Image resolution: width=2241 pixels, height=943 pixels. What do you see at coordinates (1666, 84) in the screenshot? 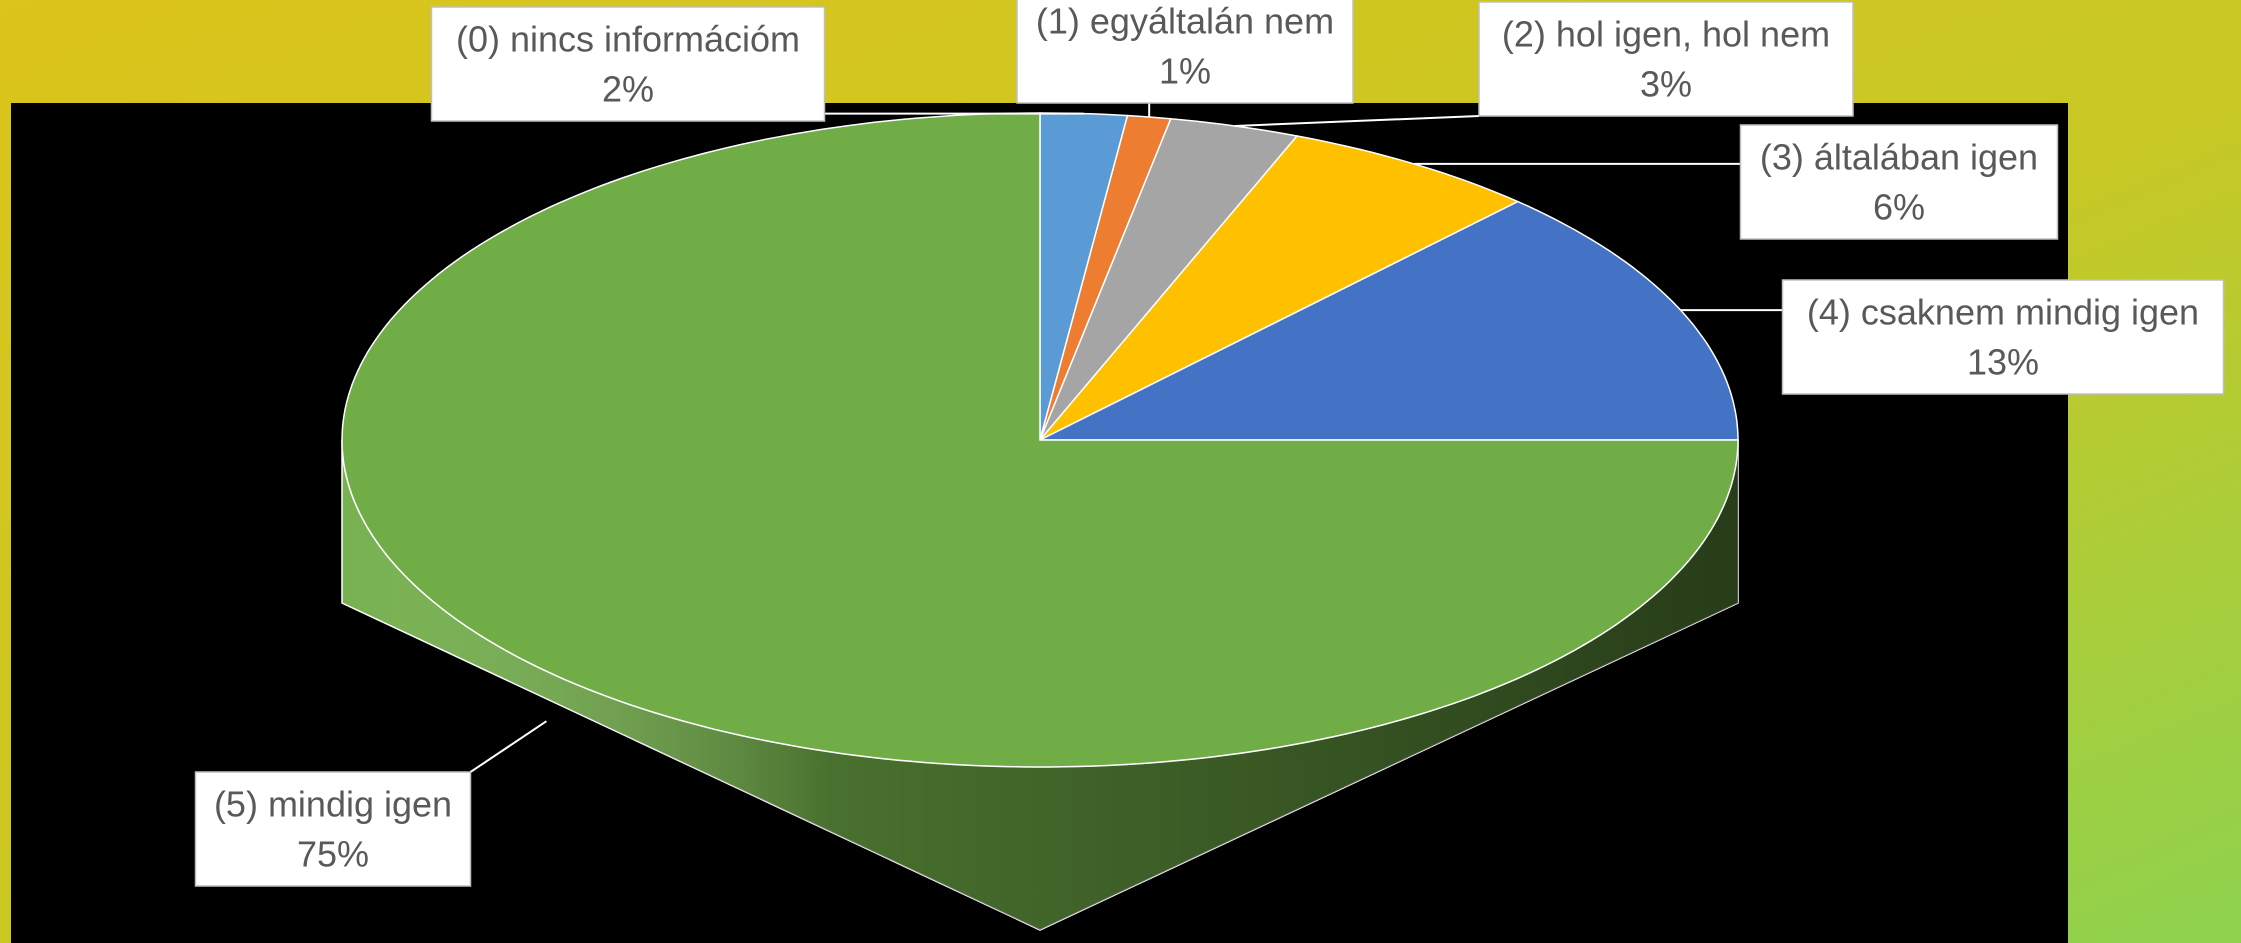
I see `slice-value-label: 3%` at bounding box center [1666, 84].